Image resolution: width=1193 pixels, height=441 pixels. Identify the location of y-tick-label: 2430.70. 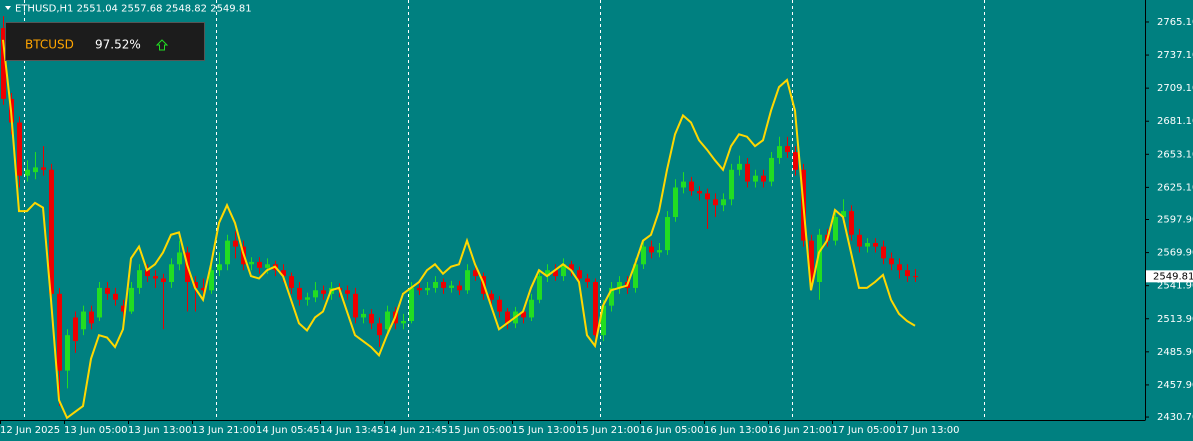
(1175, 417).